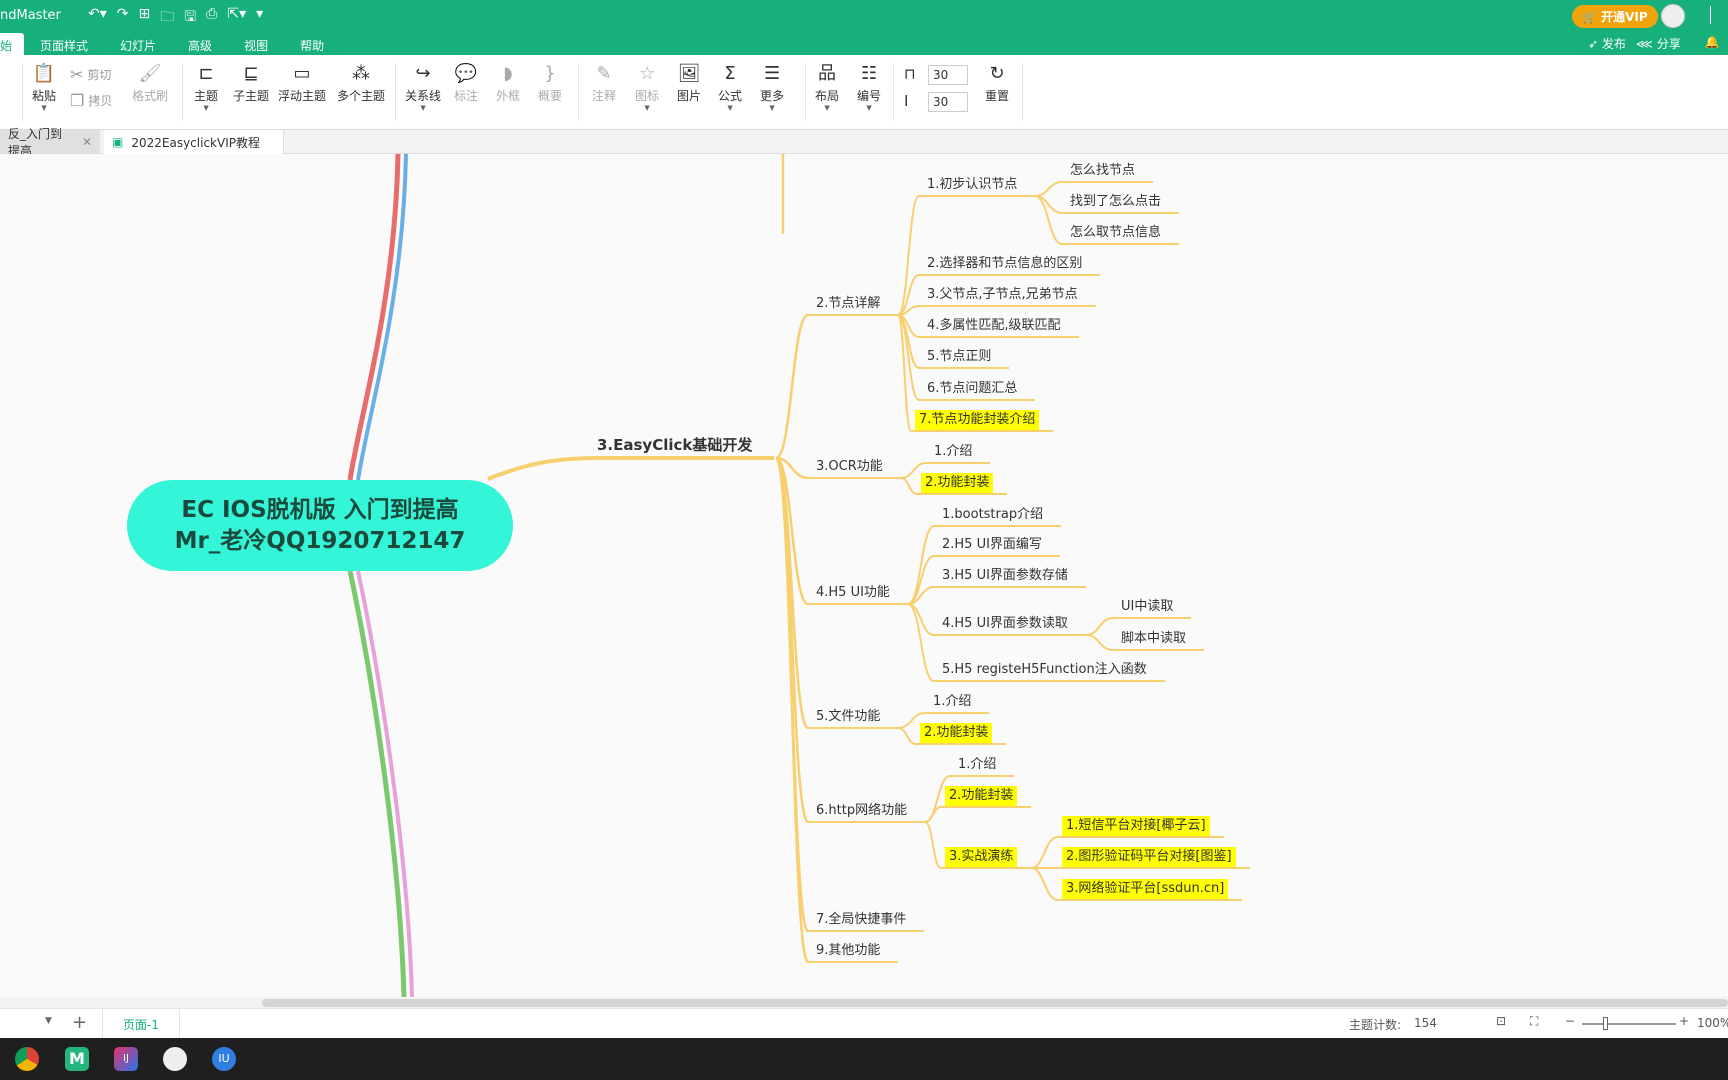 The width and height of the screenshot is (1728, 1080). I want to click on undo-icon: ↶▾, so click(97, 14).